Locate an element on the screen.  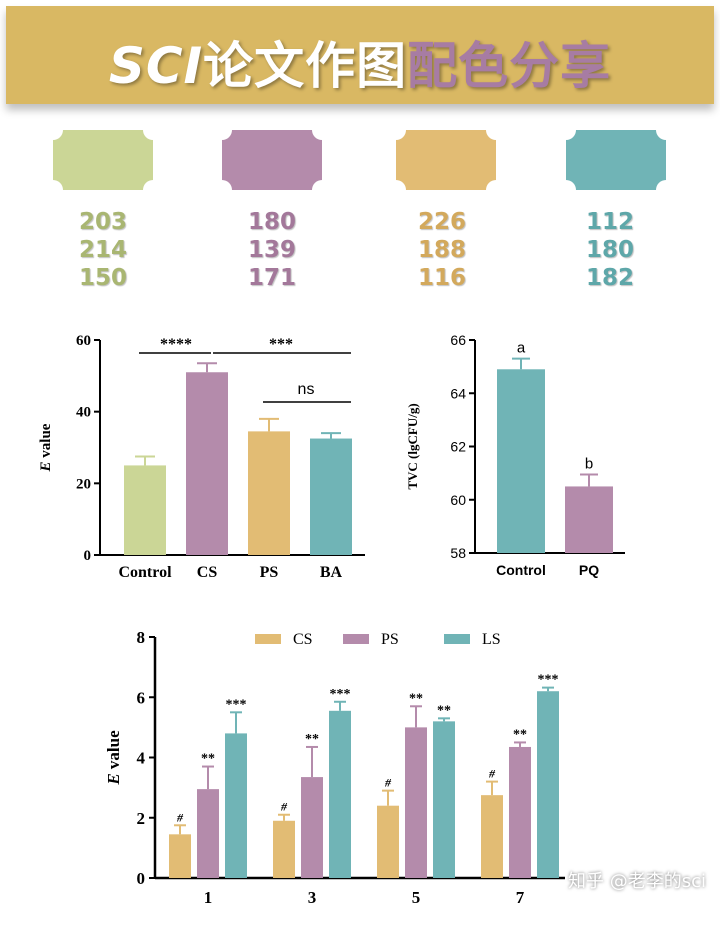
legend-label-ps: PS is located at coordinates (390, 639).